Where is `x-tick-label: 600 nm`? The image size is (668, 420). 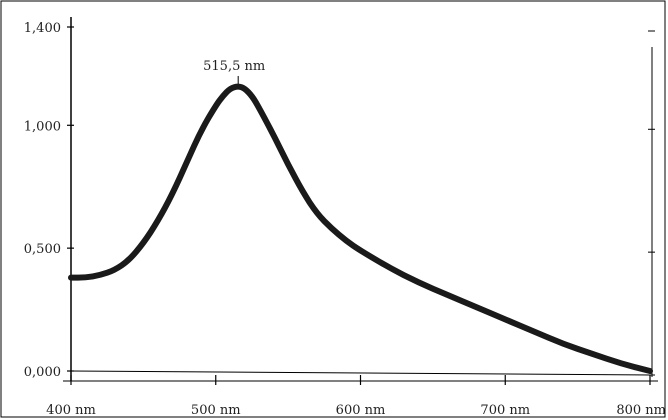
x-tick-label: 600 nm is located at coordinates (361, 410).